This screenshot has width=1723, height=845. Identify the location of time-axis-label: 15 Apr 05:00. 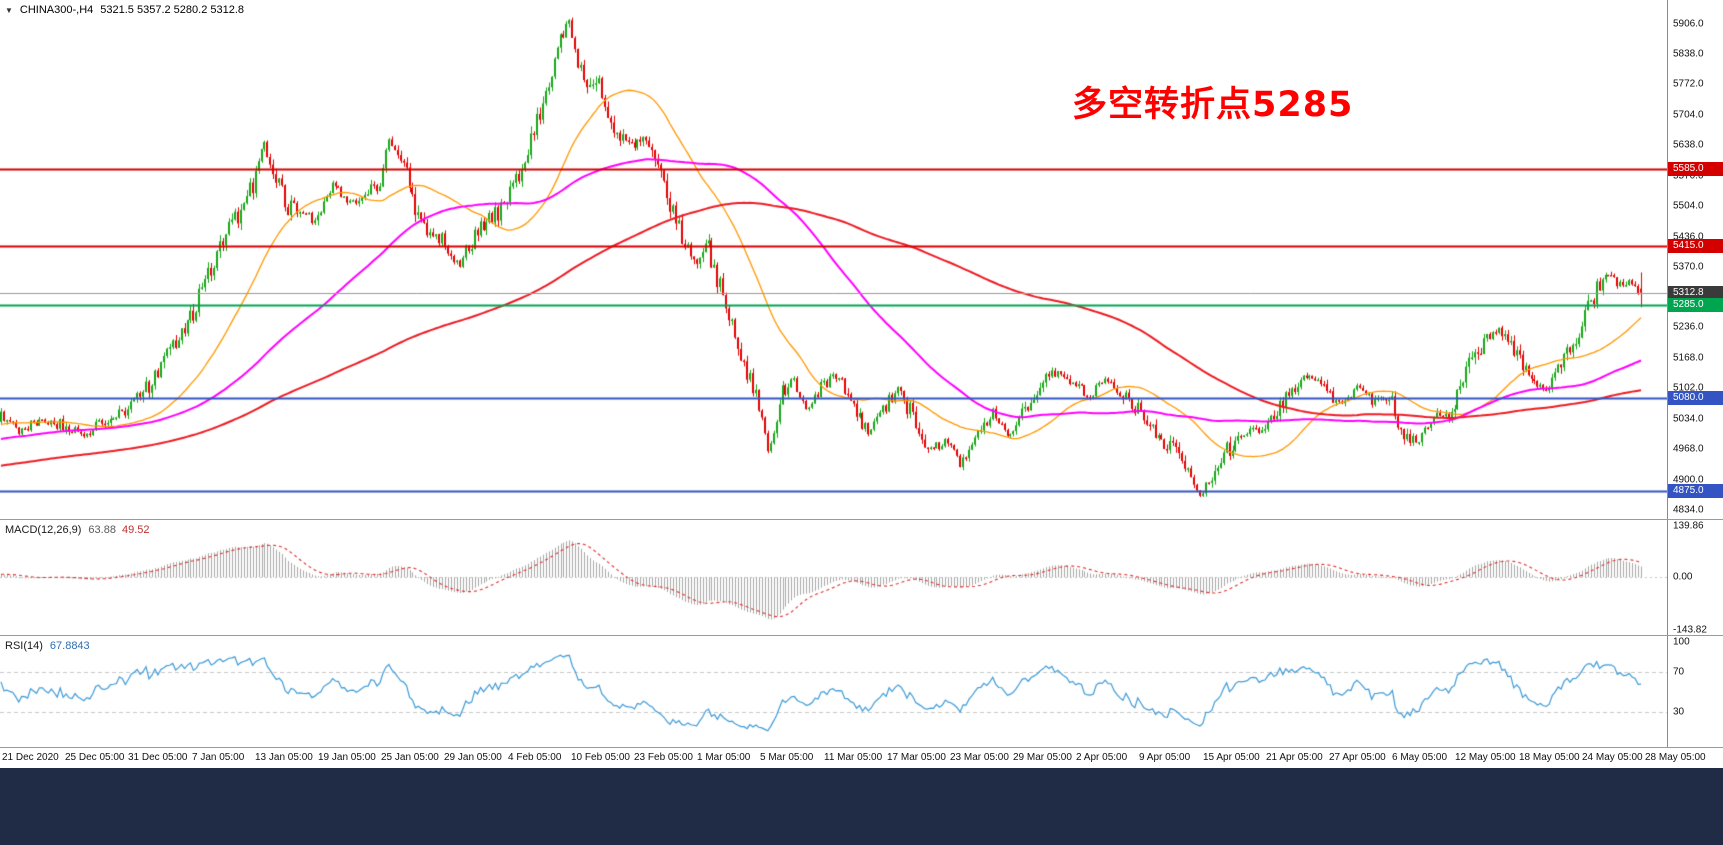
(1231, 757).